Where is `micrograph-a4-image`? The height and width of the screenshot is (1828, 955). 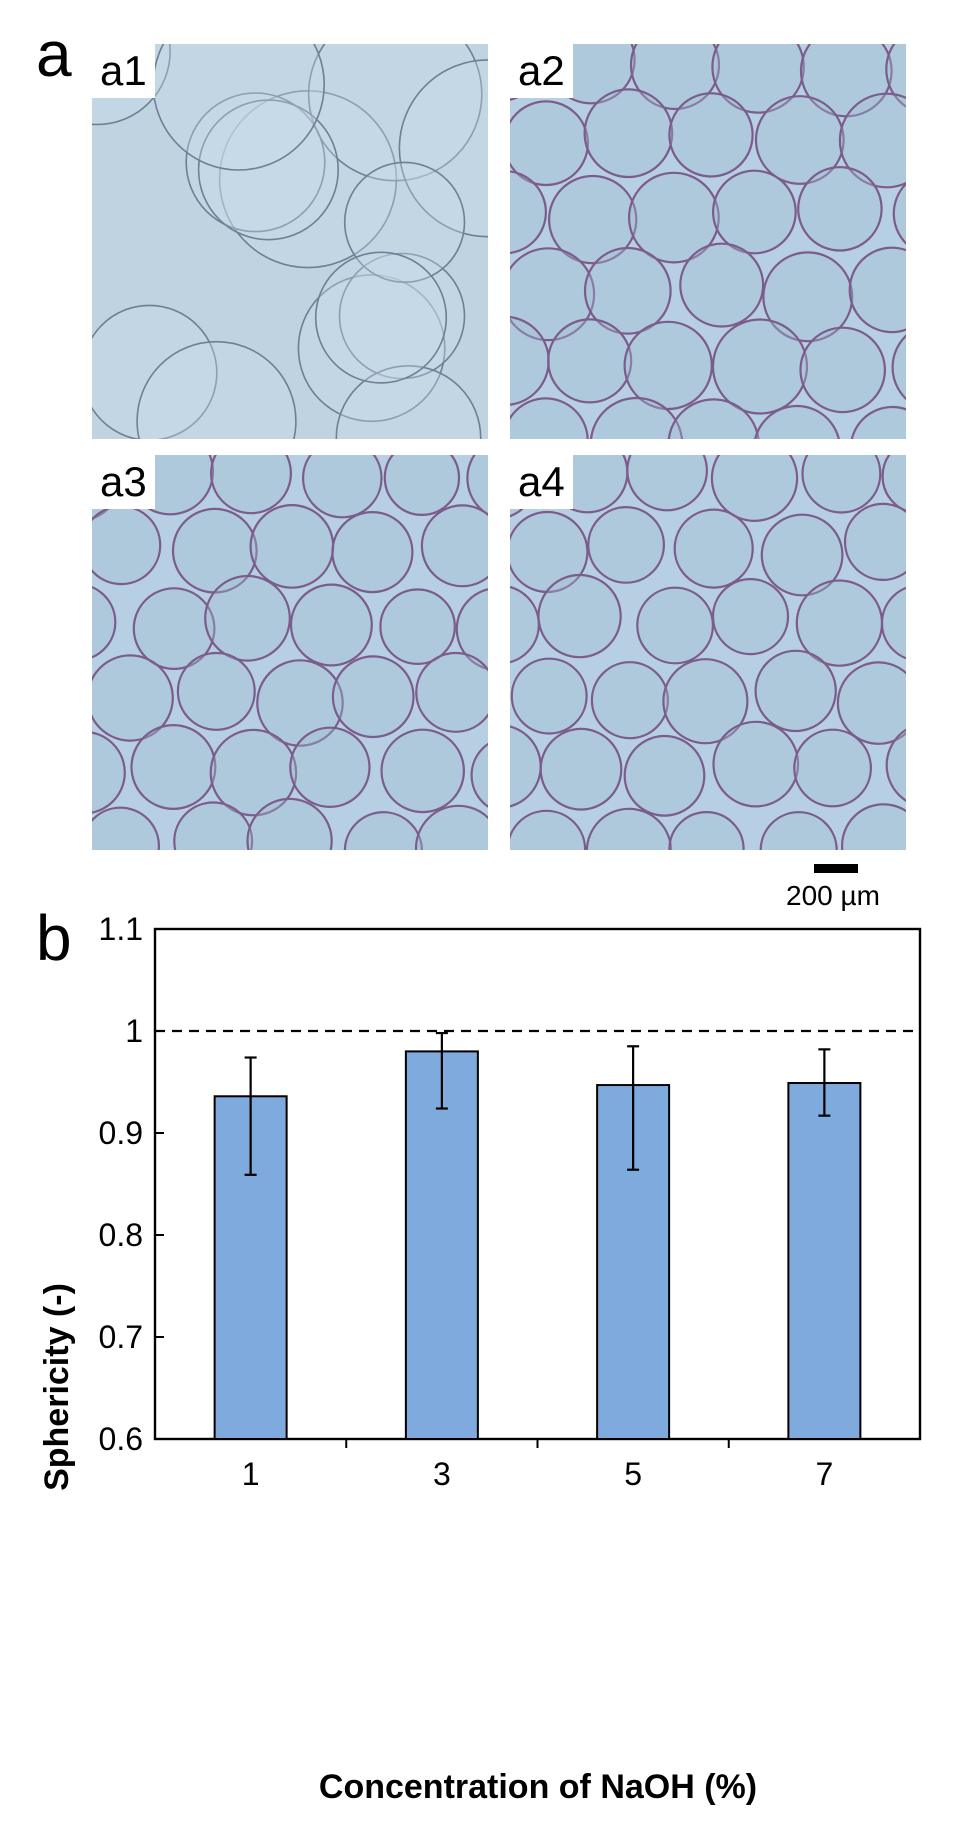
micrograph-a4-image is located at coordinates (708, 652).